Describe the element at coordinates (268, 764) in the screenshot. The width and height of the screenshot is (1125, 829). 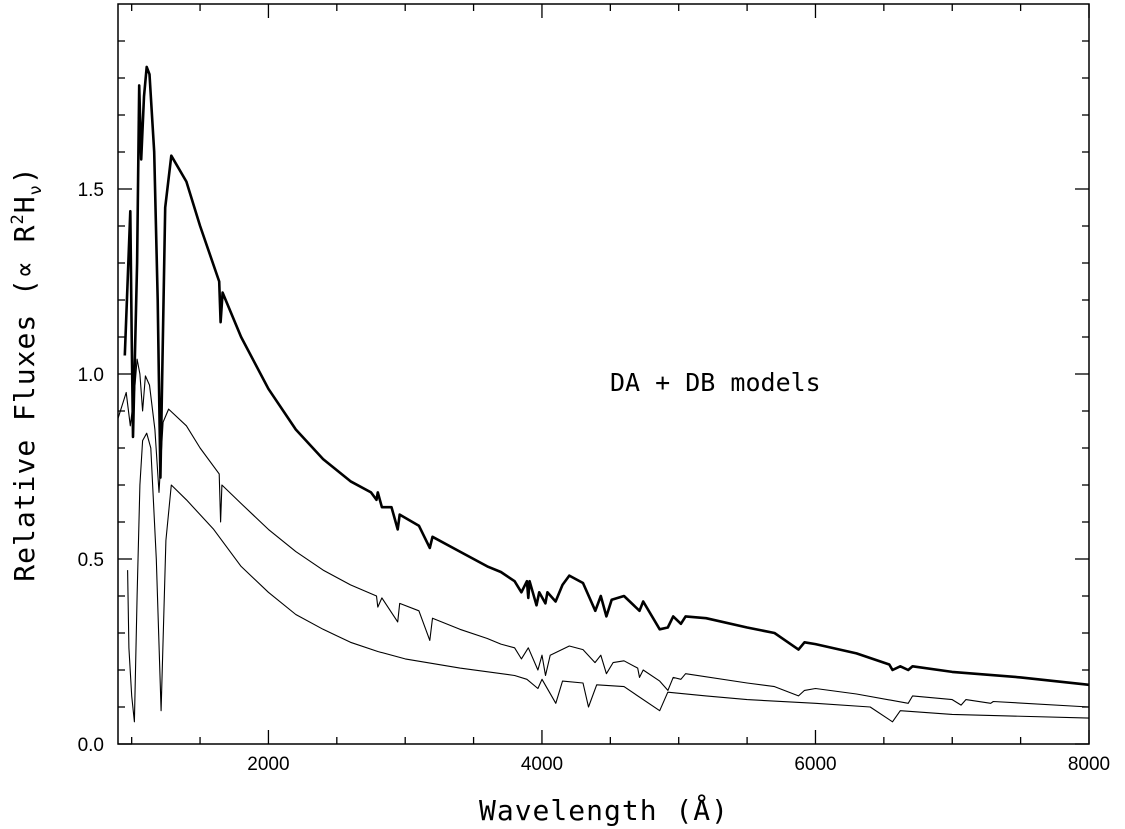
I see `x-tick-label: 2000` at that location.